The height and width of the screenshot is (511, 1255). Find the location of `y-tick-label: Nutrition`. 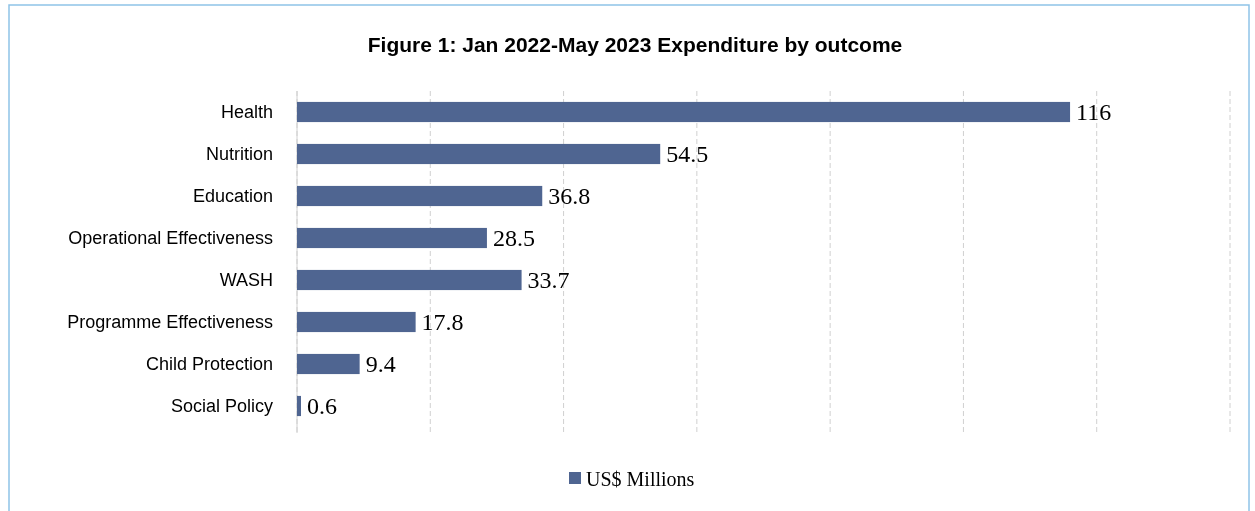

y-tick-label: Nutrition is located at coordinates (239, 154).